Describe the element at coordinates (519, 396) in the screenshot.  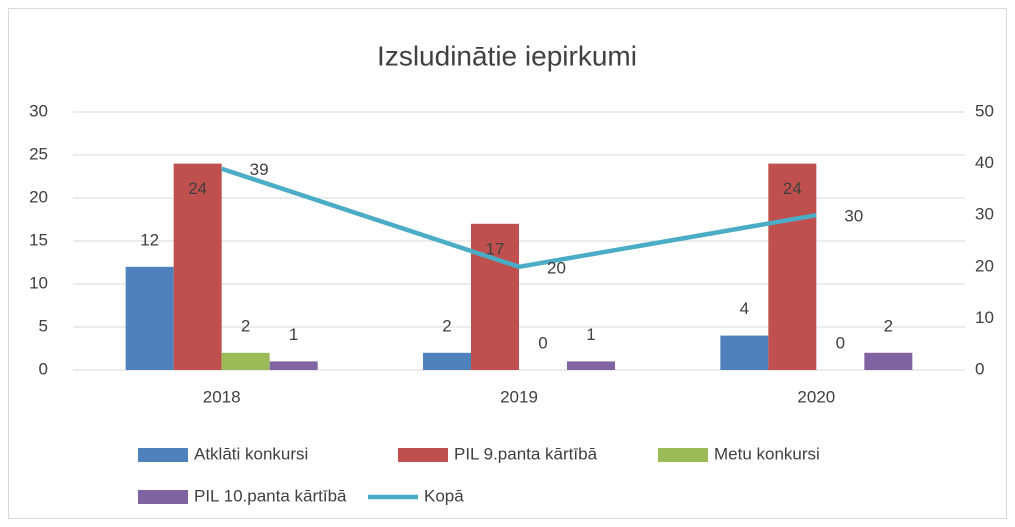
I see `x-tick-label: 2019` at that location.